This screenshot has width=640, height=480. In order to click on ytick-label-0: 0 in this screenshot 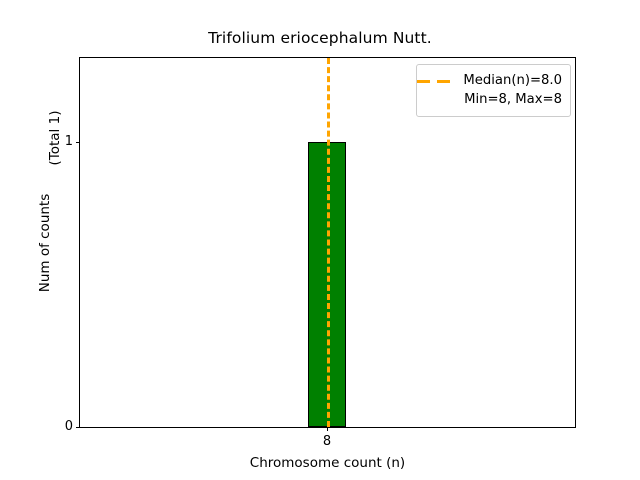, I will do `click(68, 426)`.